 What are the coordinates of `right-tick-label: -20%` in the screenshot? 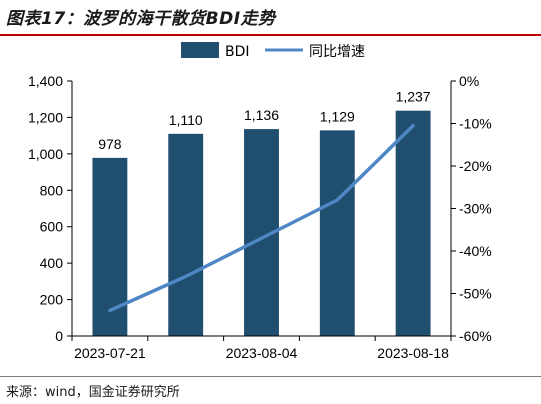 It's located at (475, 166).